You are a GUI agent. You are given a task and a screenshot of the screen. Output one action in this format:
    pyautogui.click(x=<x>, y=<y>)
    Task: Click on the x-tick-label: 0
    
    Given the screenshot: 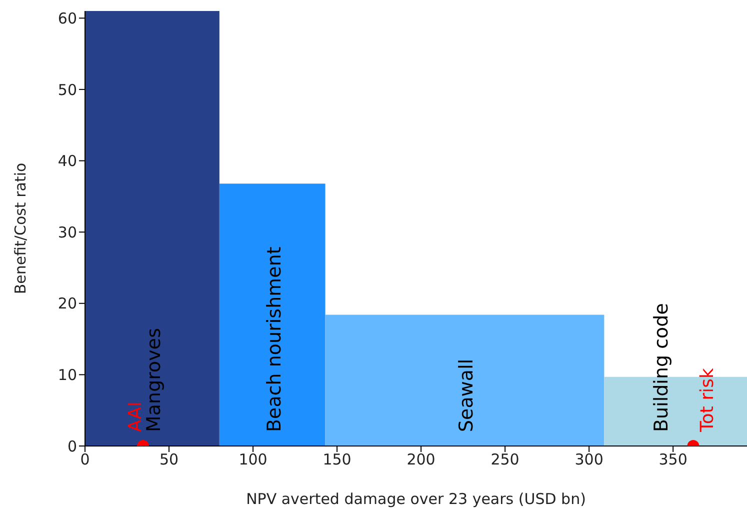 What is the action you would take?
    pyautogui.click(x=85, y=459)
    